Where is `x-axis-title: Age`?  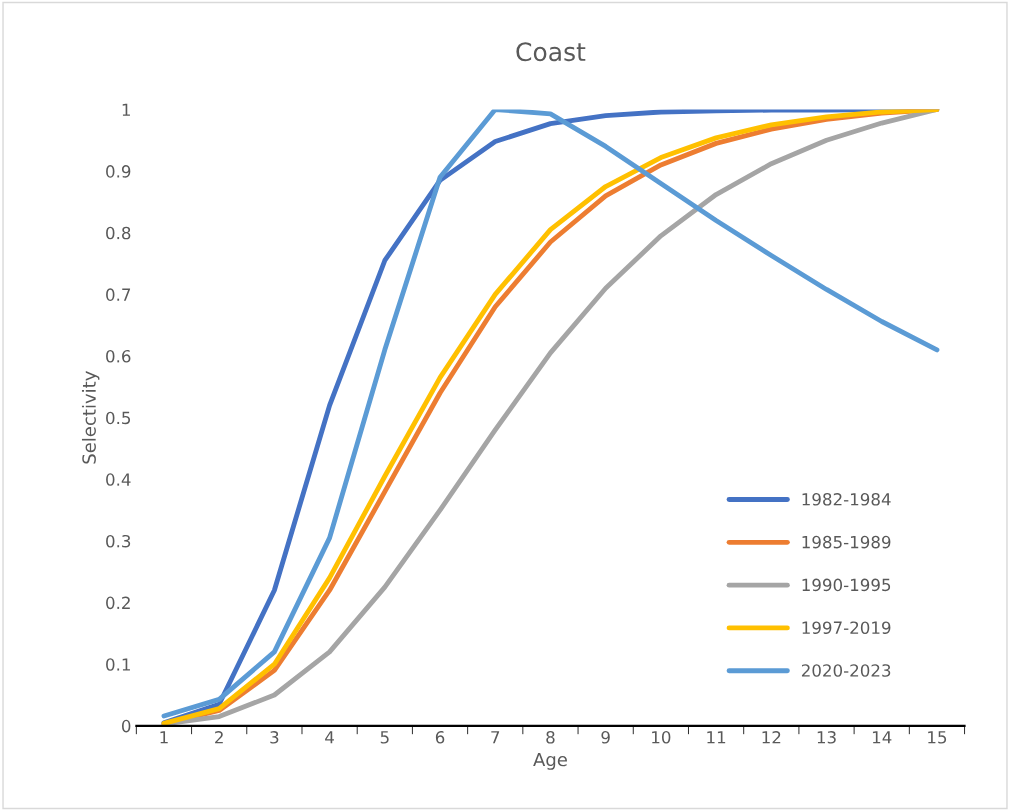 x-axis-title: Age is located at coordinates (550, 761).